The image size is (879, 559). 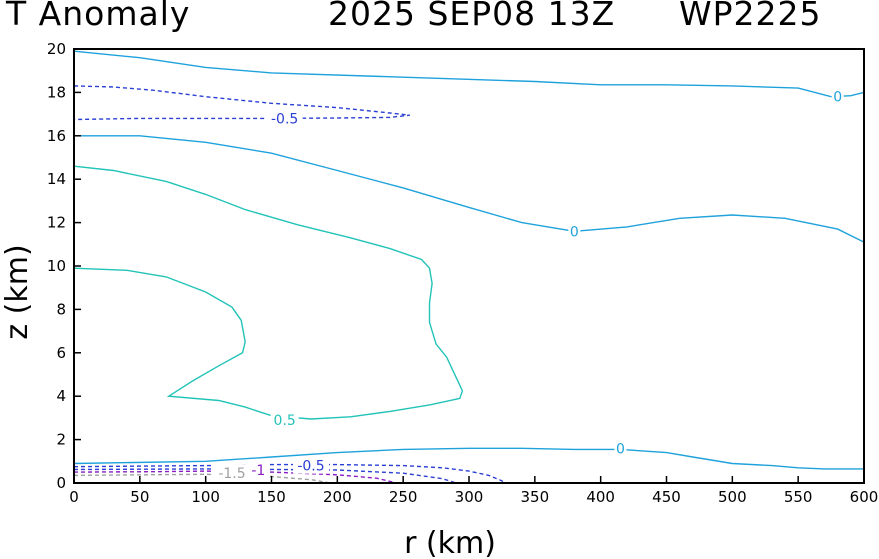 What do you see at coordinates (74, 497) in the screenshot?
I see `x-tick-label: 0` at bounding box center [74, 497].